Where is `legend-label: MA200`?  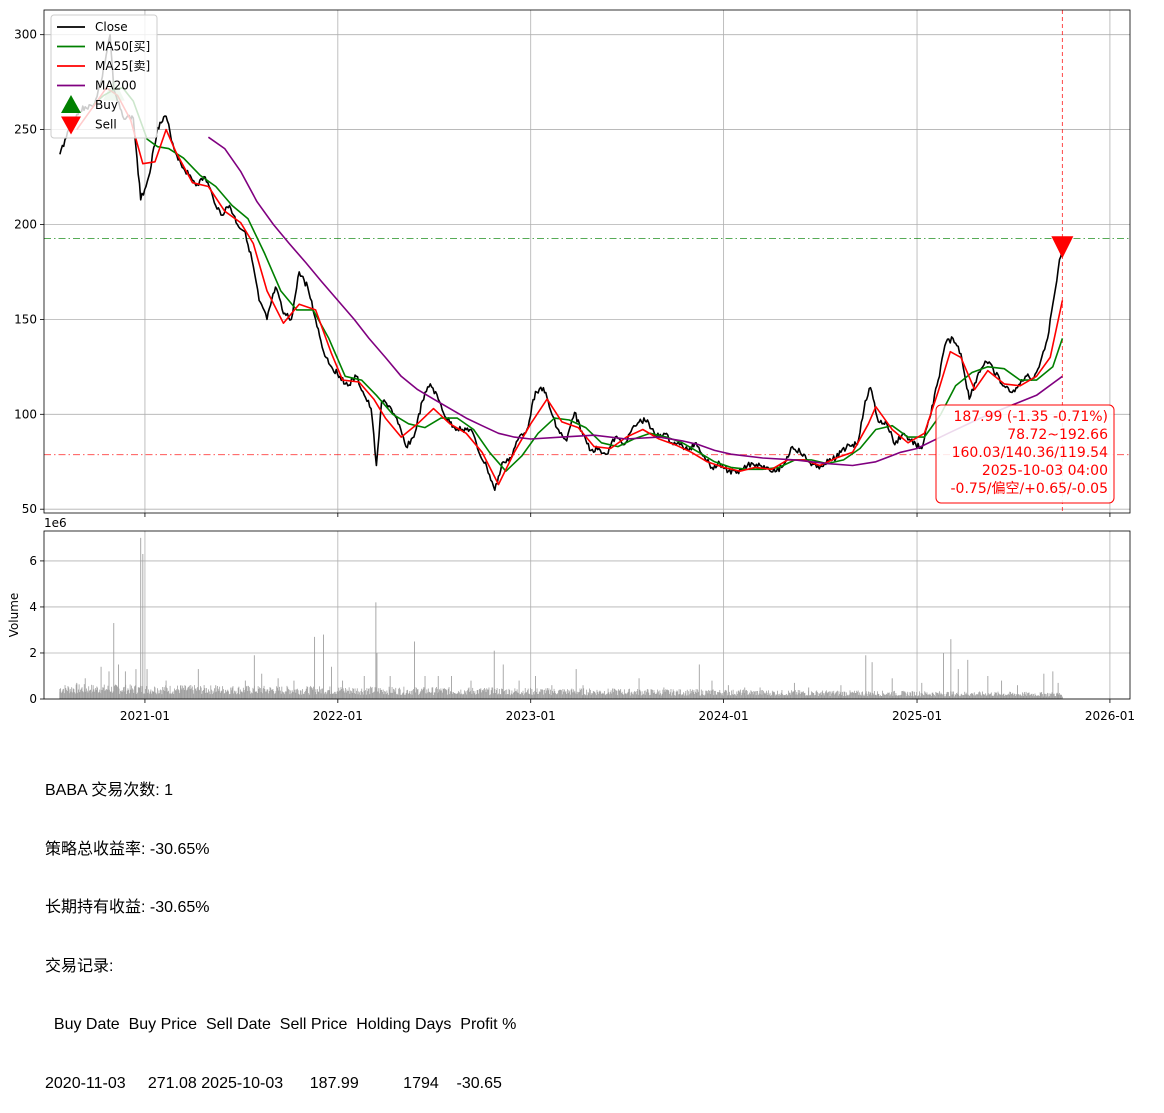
legend-label: MA200 is located at coordinates (115, 86).